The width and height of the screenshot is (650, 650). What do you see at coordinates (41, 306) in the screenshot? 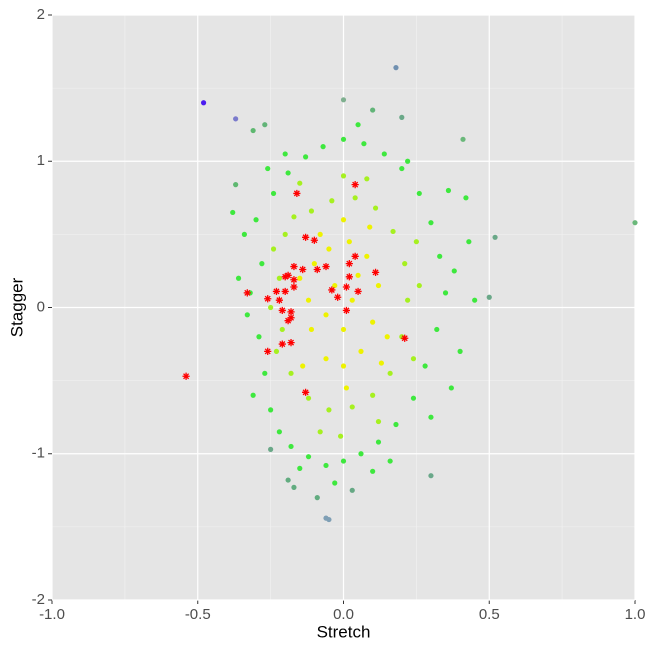
I see `y-tick-label: 0` at bounding box center [41, 306].